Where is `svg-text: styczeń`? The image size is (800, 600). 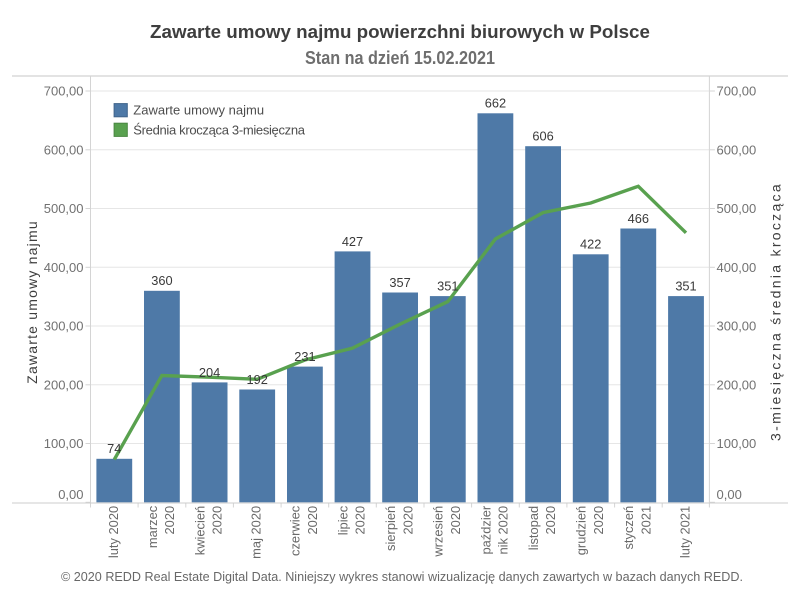
svg-text: styczeń is located at coordinates (628, 528).